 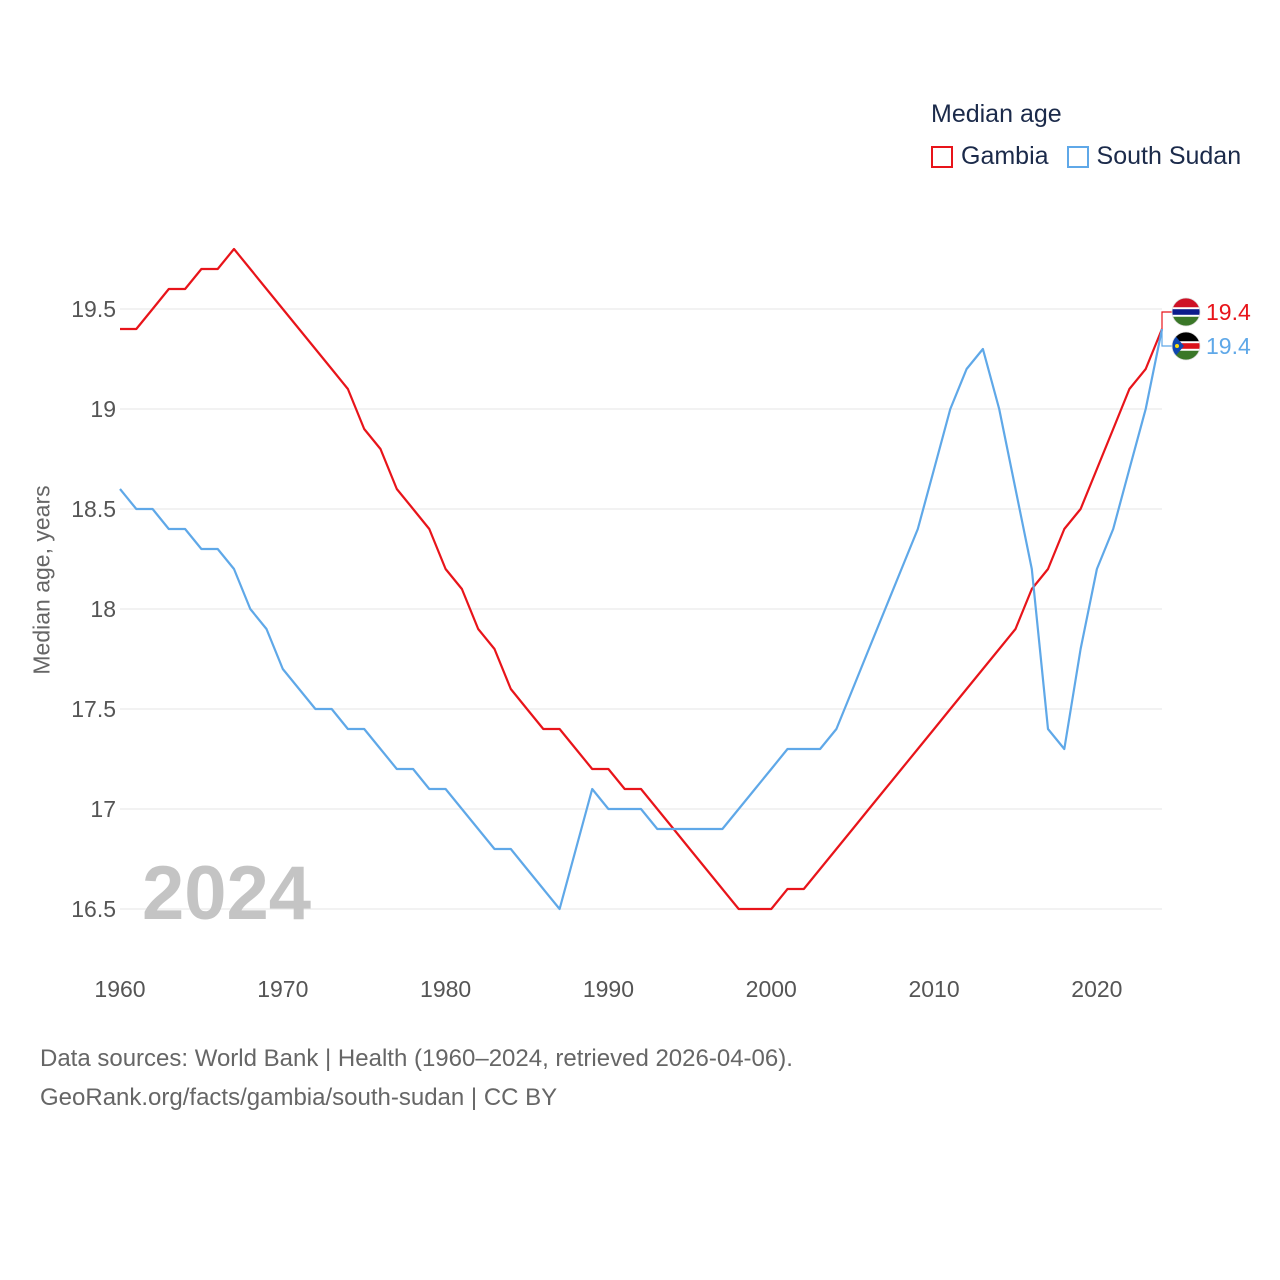 What do you see at coordinates (1077, 156) in the screenshot?
I see `legend-swatch-south-sudan` at bounding box center [1077, 156].